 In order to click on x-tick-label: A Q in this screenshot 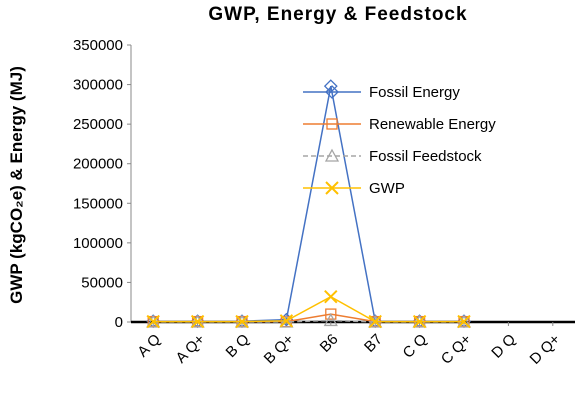, I will do `click(149, 346)`.